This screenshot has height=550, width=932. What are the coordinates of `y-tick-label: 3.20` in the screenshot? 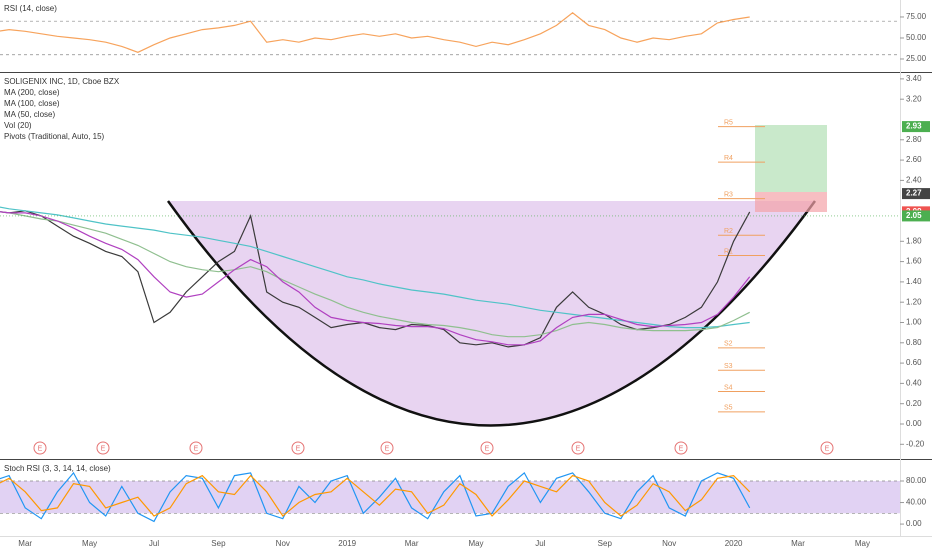 It's located at (914, 98).